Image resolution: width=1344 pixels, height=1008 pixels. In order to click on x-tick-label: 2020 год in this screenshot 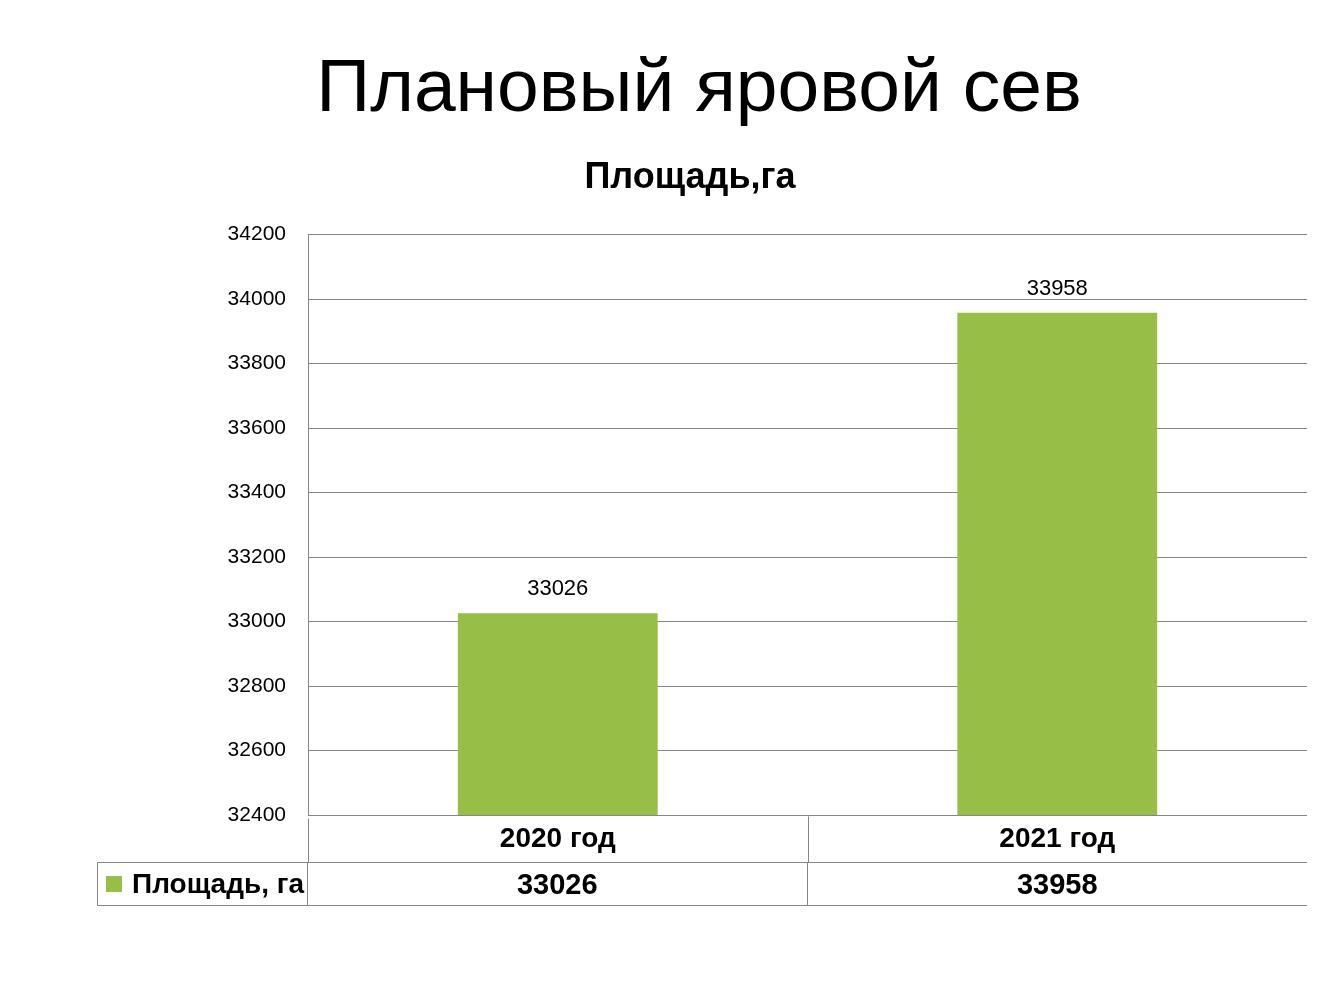, I will do `click(557, 837)`.